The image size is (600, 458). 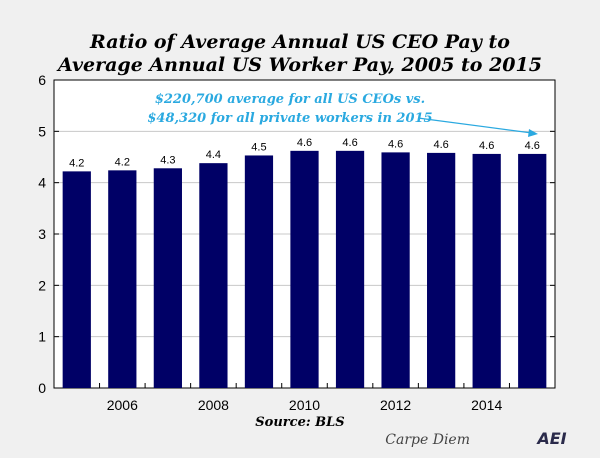 I want to click on source-note: Source: BLS, so click(x=299, y=422).